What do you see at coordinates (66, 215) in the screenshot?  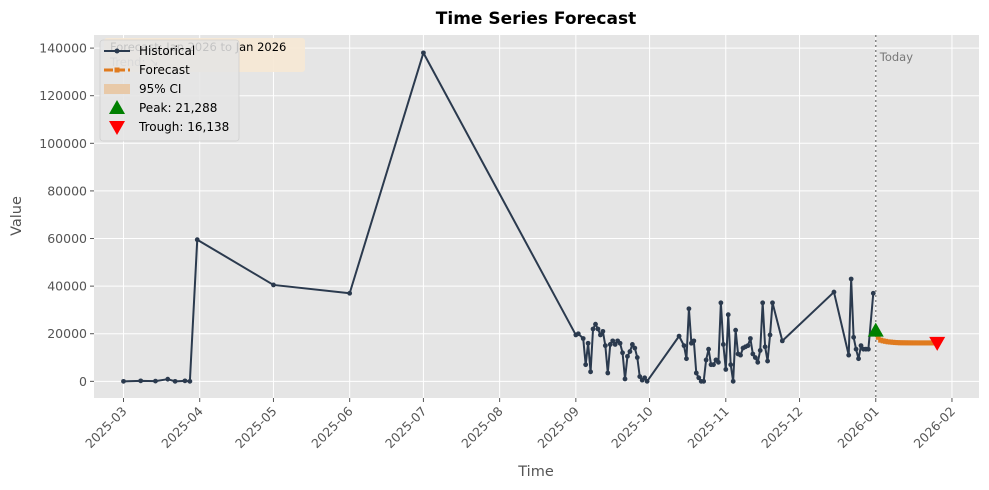 I see `y-axis-ticks: 0 20000 40000 60000 80000 100000 120000 140000` at bounding box center [66, 215].